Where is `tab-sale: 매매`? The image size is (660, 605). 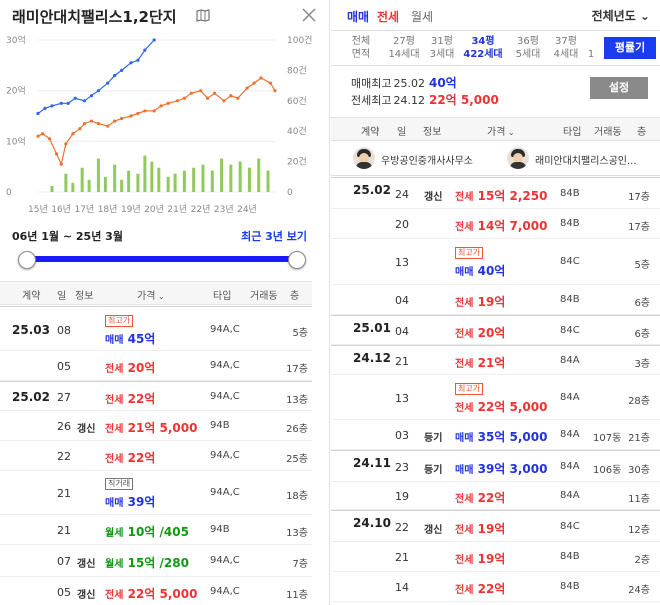 tab-sale: 매매 is located at coordinates (358, 17).